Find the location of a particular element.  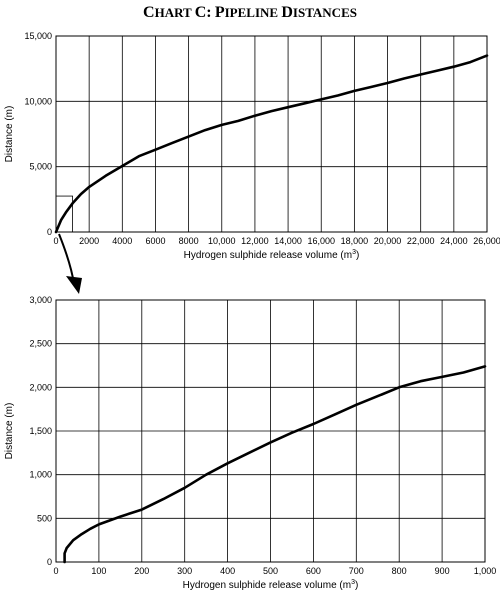

x-tick-label: 10,000 is located at coordinates (222, 241).